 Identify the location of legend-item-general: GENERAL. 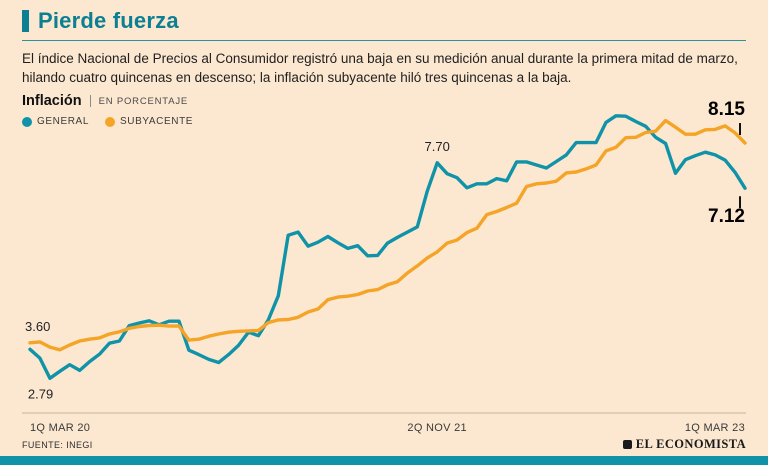
(55, 121).